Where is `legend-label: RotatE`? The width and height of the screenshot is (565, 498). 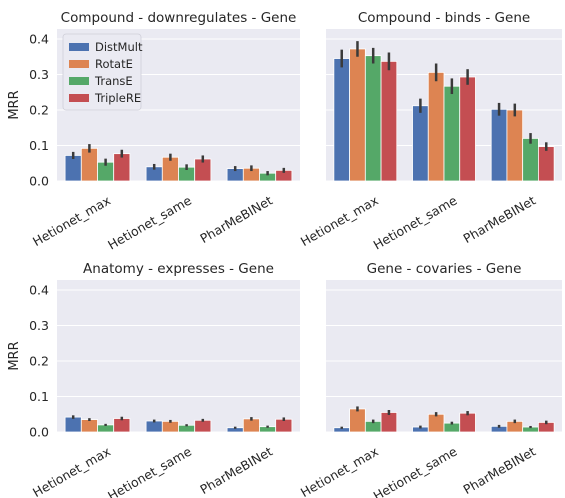 legend-label: RotatE is located at coordinates (114, 64).